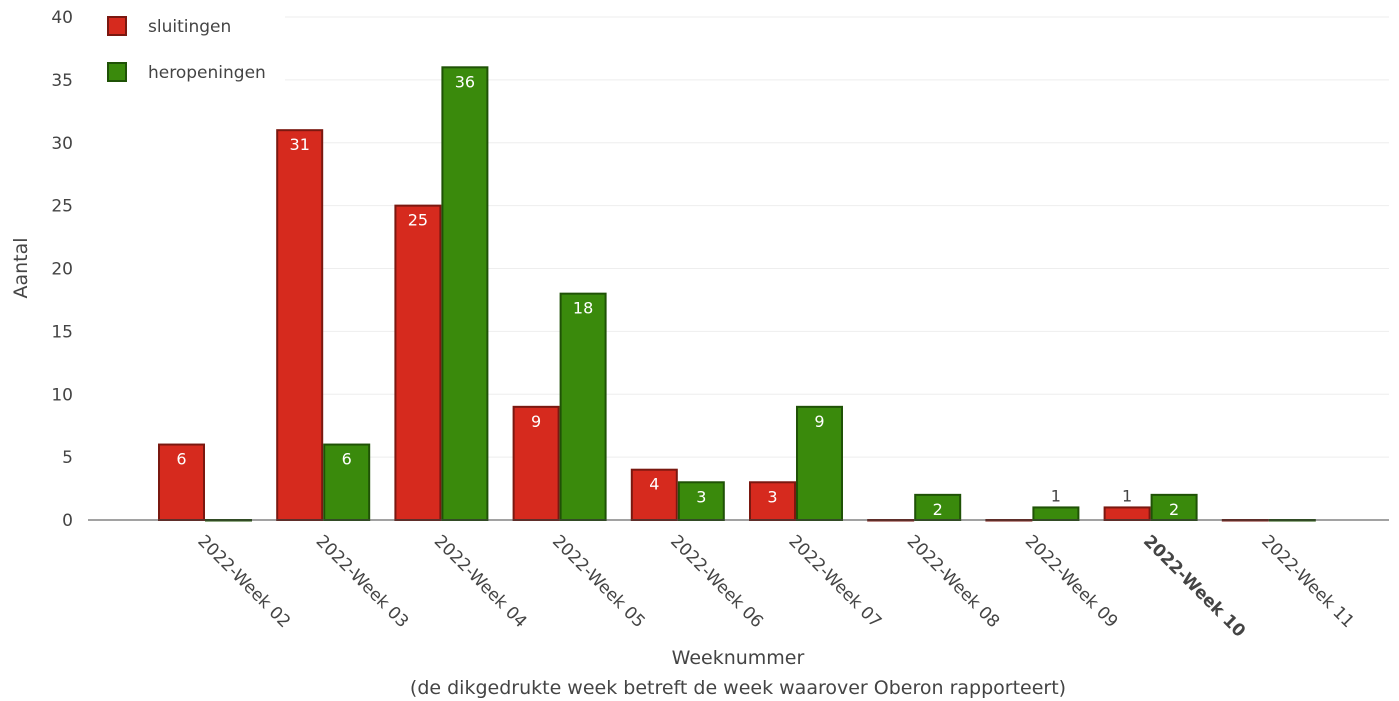 Image resolution: width=1399 pixels, height=701 pixels. I want to click on y-tick-label: 15, so click(62, 332).